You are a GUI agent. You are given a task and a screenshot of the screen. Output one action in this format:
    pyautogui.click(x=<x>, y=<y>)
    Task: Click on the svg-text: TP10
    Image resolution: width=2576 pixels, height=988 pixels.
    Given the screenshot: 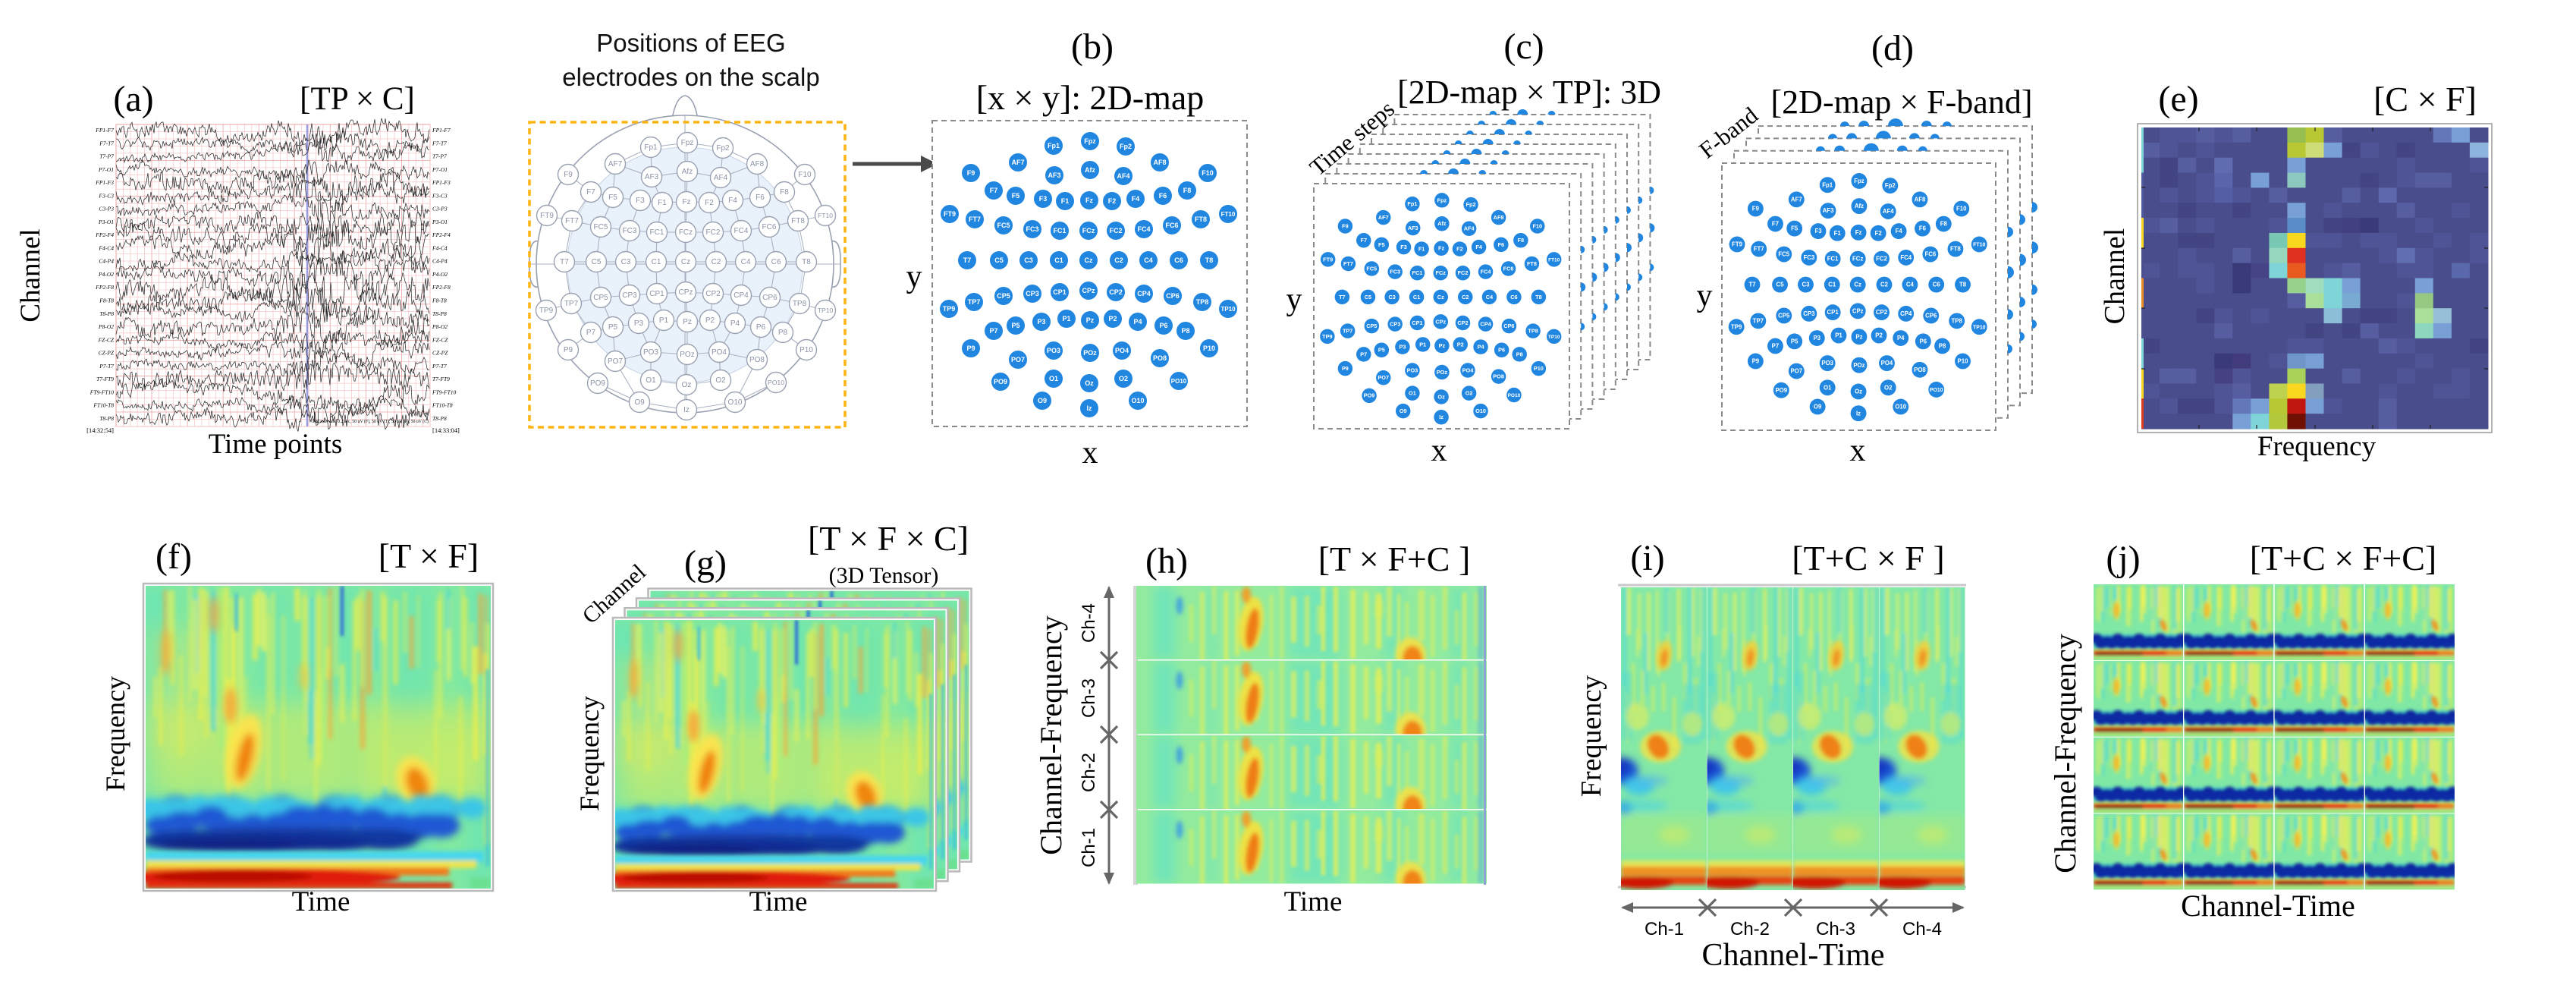 What is the action you would take?
    pyautogui.click(x=826, y=310)
    